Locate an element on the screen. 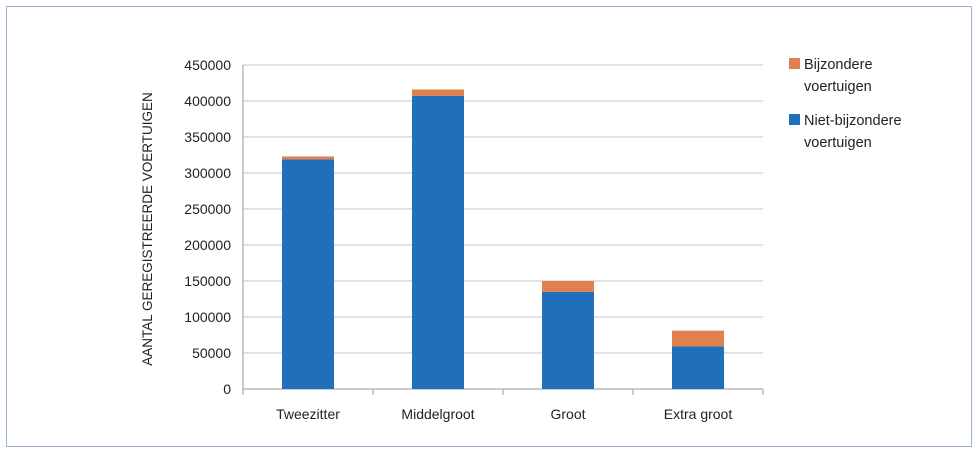  legend-label: Bijzondere is located at coordinates (838, 65).